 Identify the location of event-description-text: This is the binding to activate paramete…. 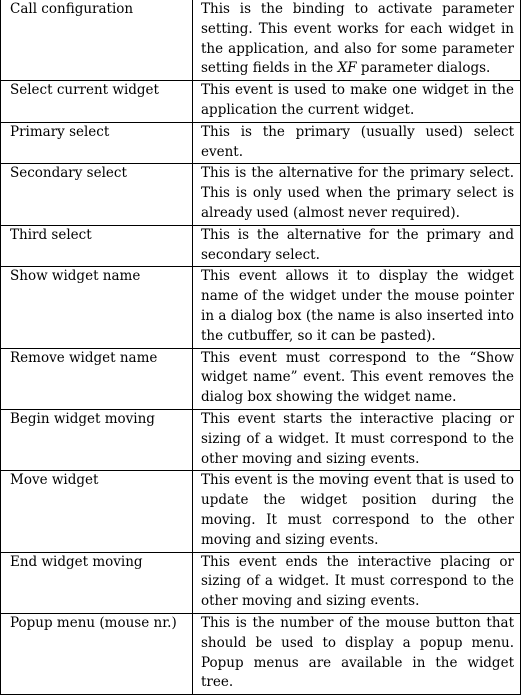
(357, 39).